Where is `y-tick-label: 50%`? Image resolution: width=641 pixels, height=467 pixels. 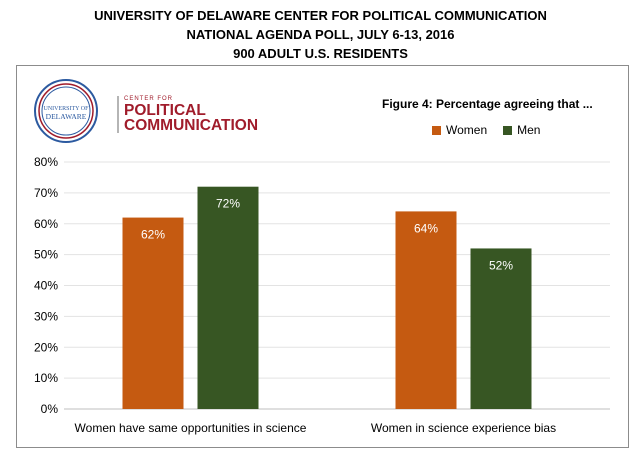
y-tick-label: 50% is located at coordinates (46, 255).